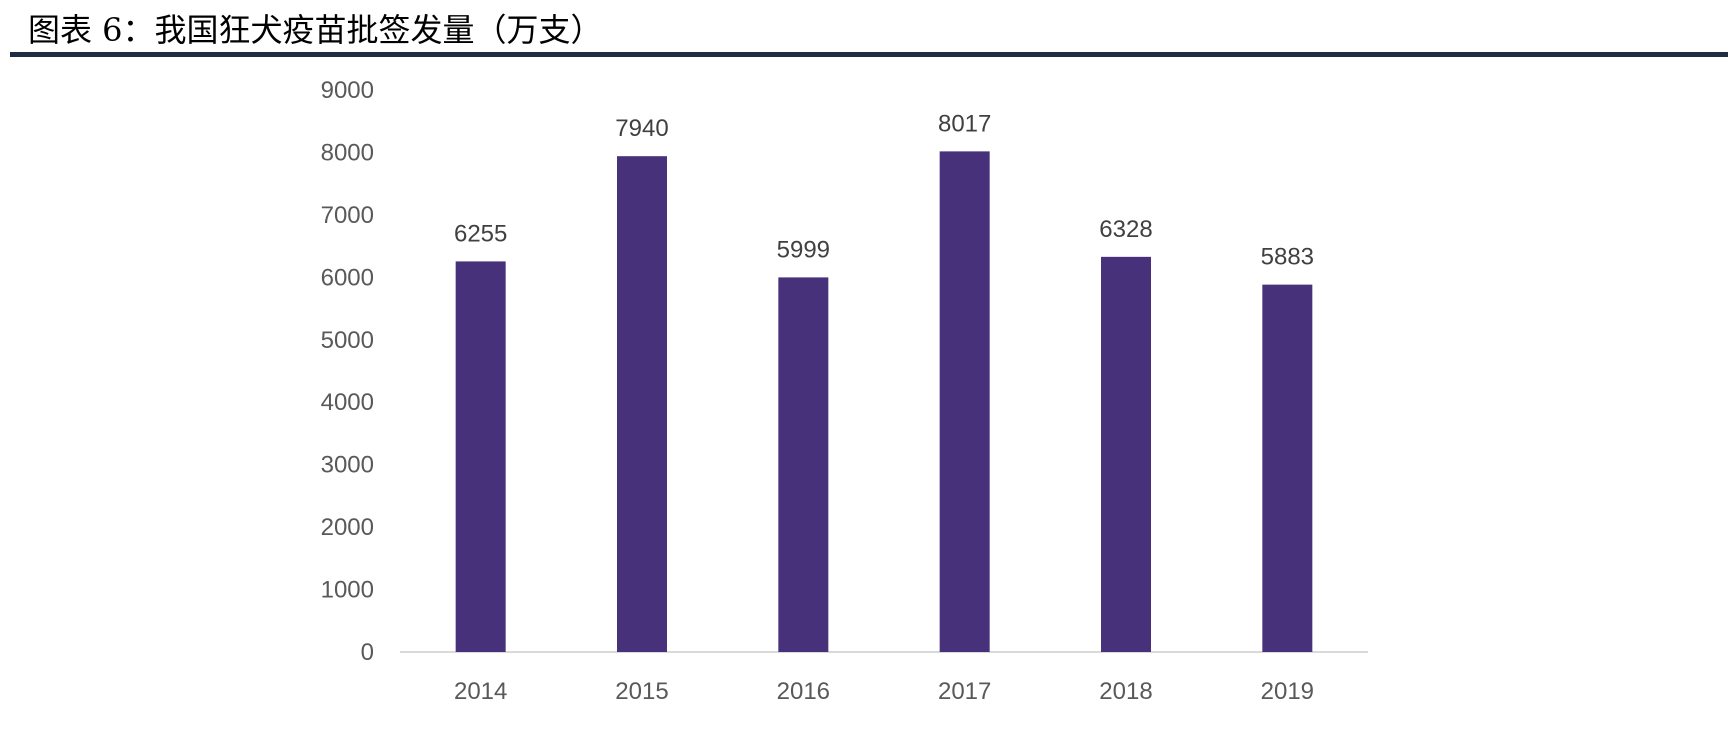 This screenshot has width=1728, height=752. I want to click on y-tick-label: 9000, so click(347, 90).